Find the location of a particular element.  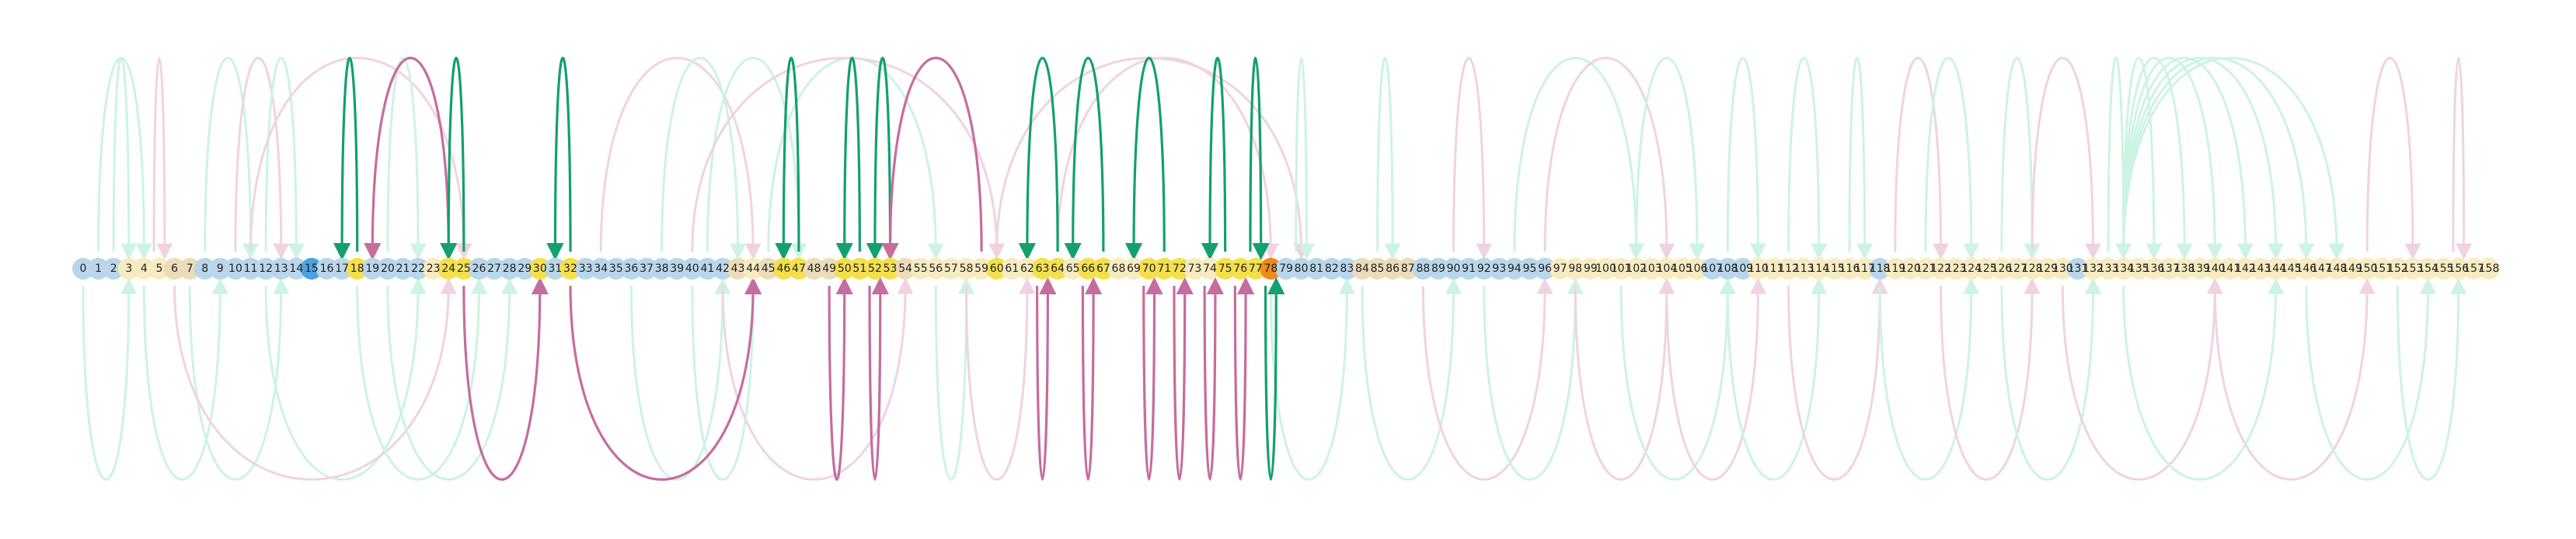

node-71-label: 71 is located at coordinates (1164, 269).